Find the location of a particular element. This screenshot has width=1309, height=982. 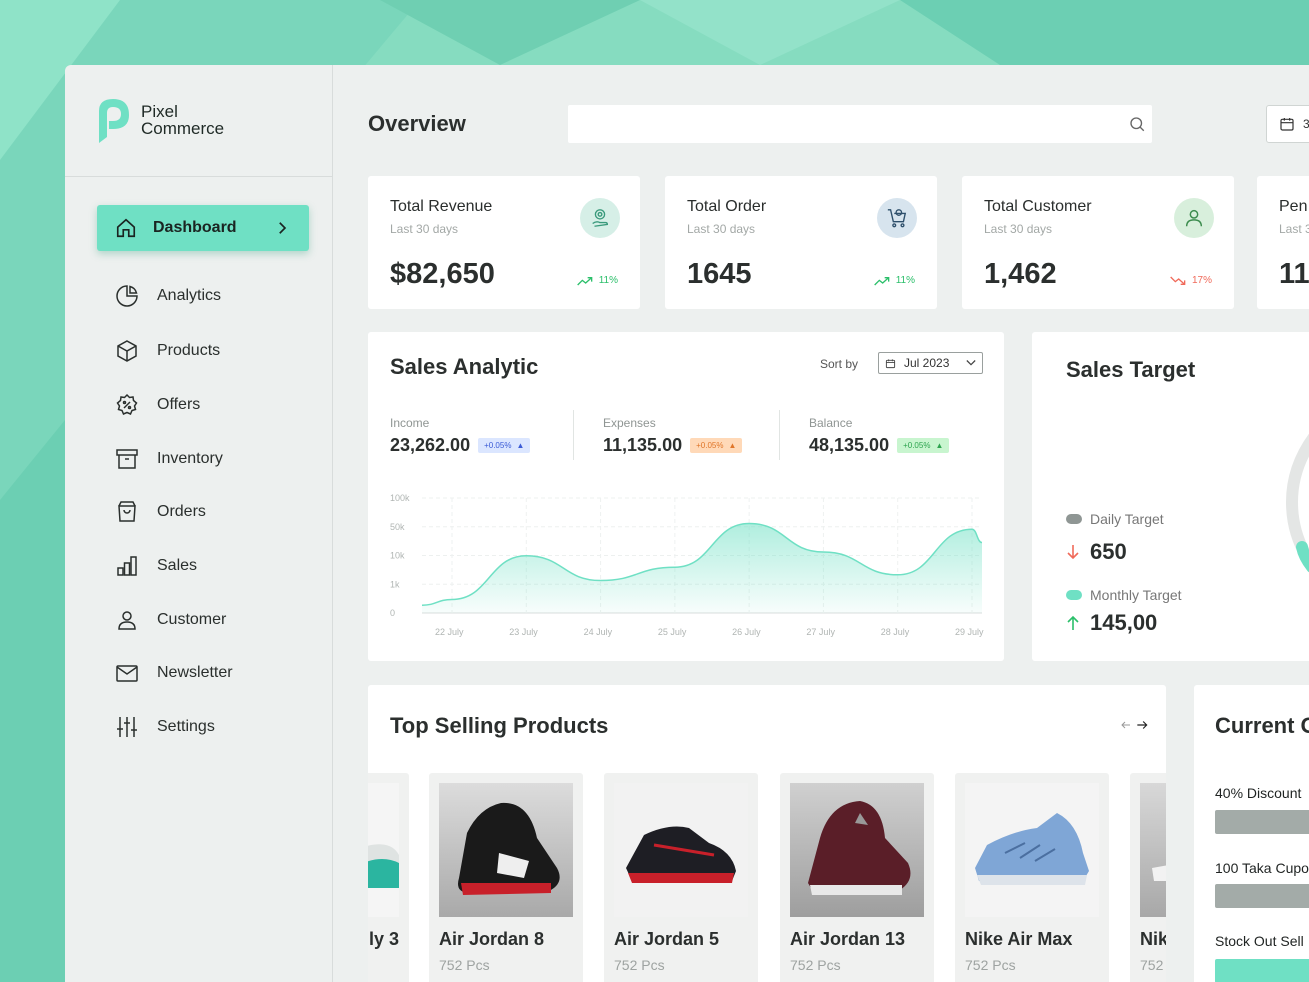

offer-label: 40% Discount is located at coordinates (1258, 793).